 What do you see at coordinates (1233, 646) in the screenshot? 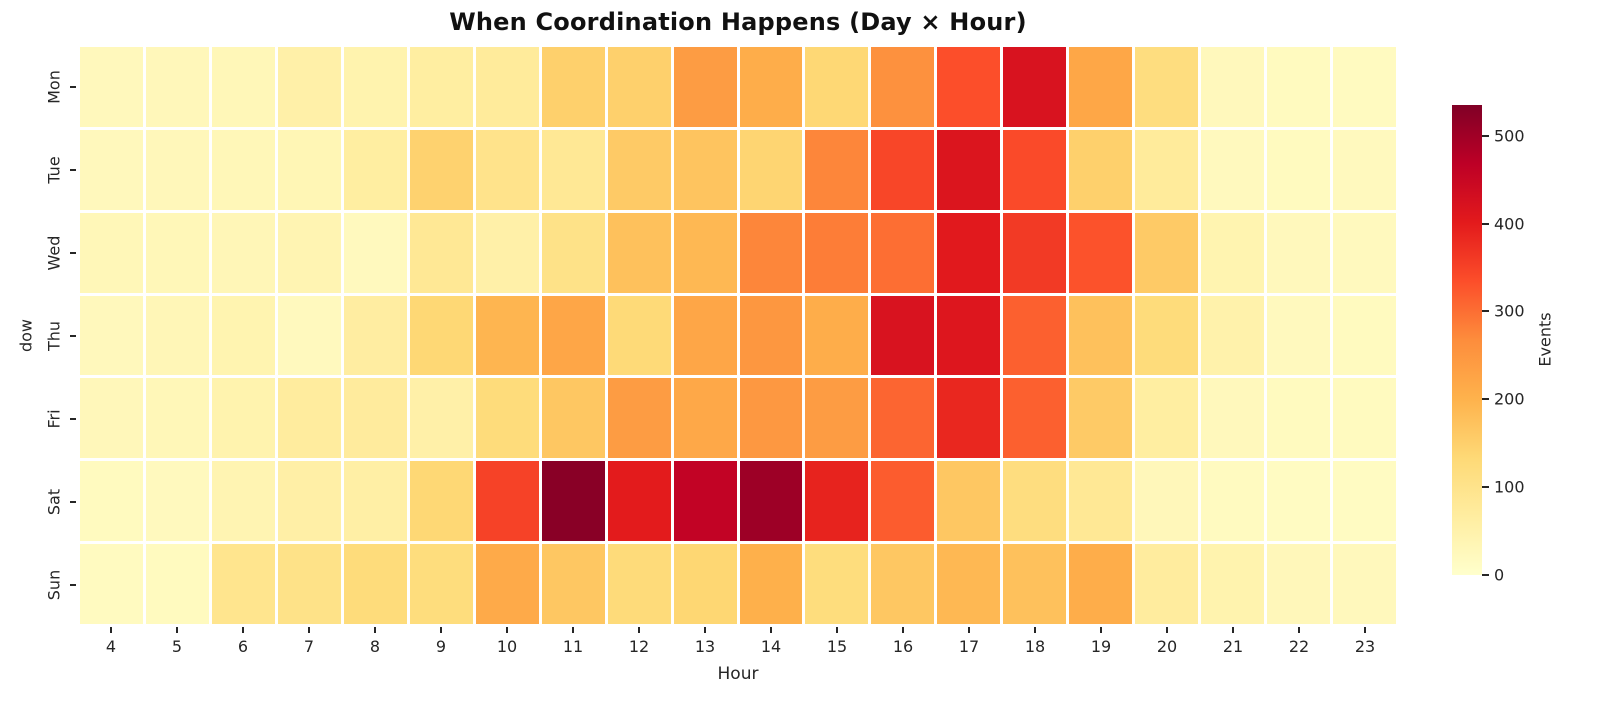
I see `x-tick-label: 21` at bounding box center [1233, 646].